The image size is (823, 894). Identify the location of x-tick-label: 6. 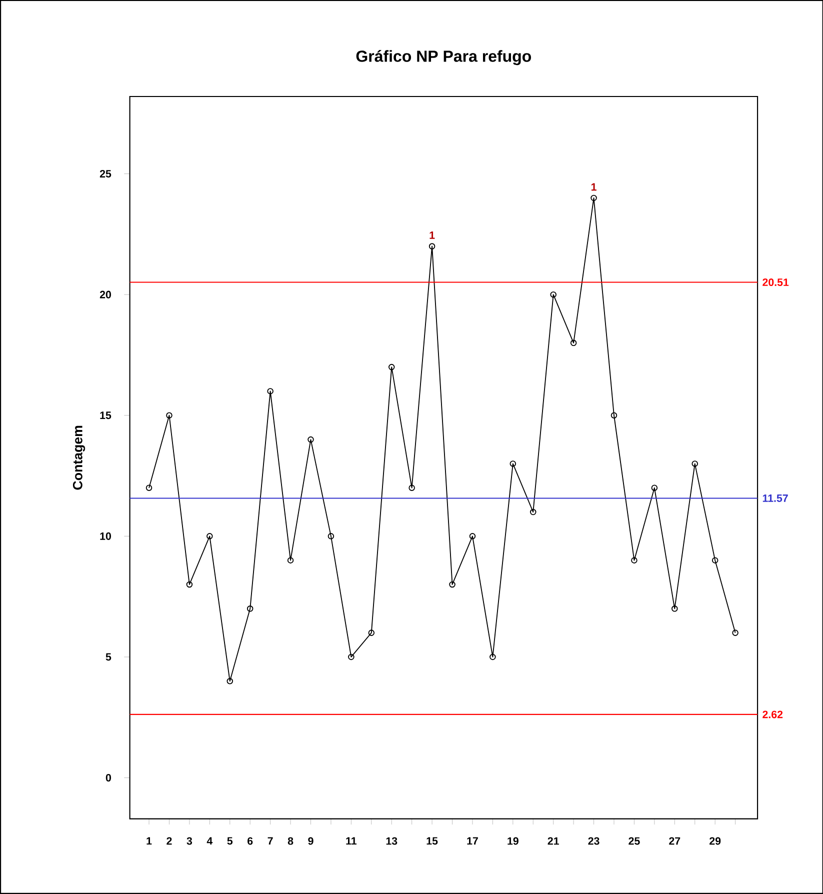
(249, 841).